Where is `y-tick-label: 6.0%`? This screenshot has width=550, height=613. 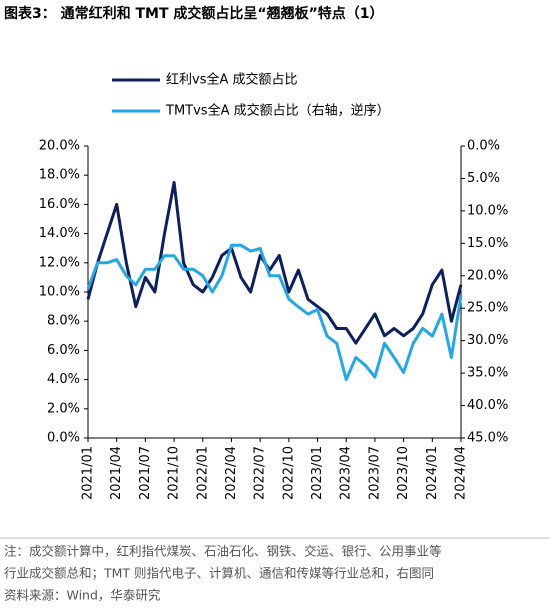
y-tick-label: 6.0% is located at coordinates (63, 350).